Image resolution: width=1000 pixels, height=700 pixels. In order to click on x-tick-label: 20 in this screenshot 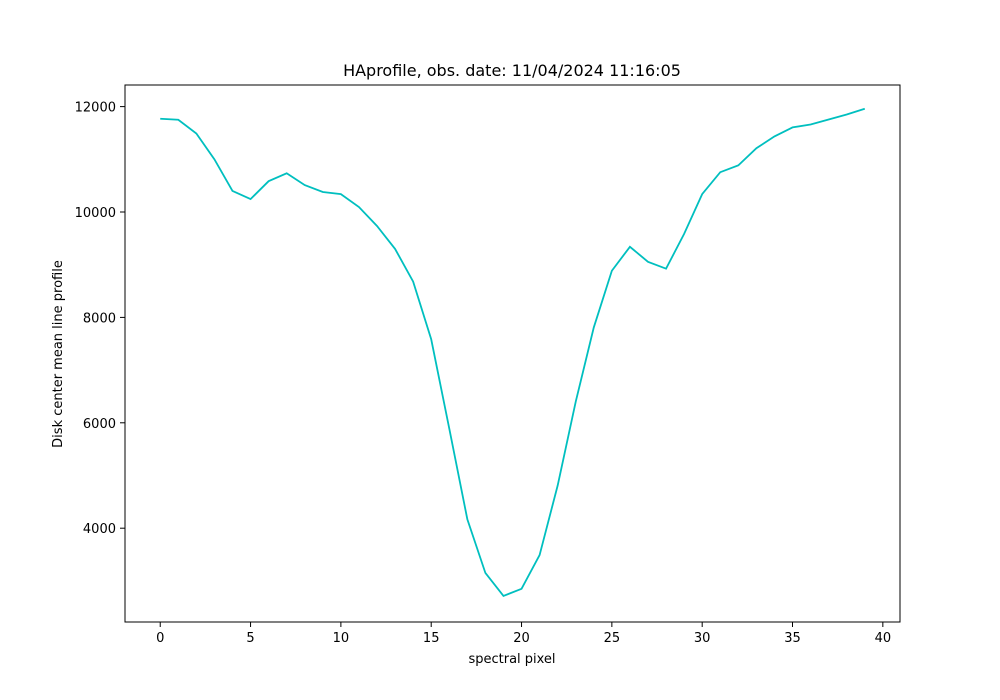, I will do `click(521, 638)`.